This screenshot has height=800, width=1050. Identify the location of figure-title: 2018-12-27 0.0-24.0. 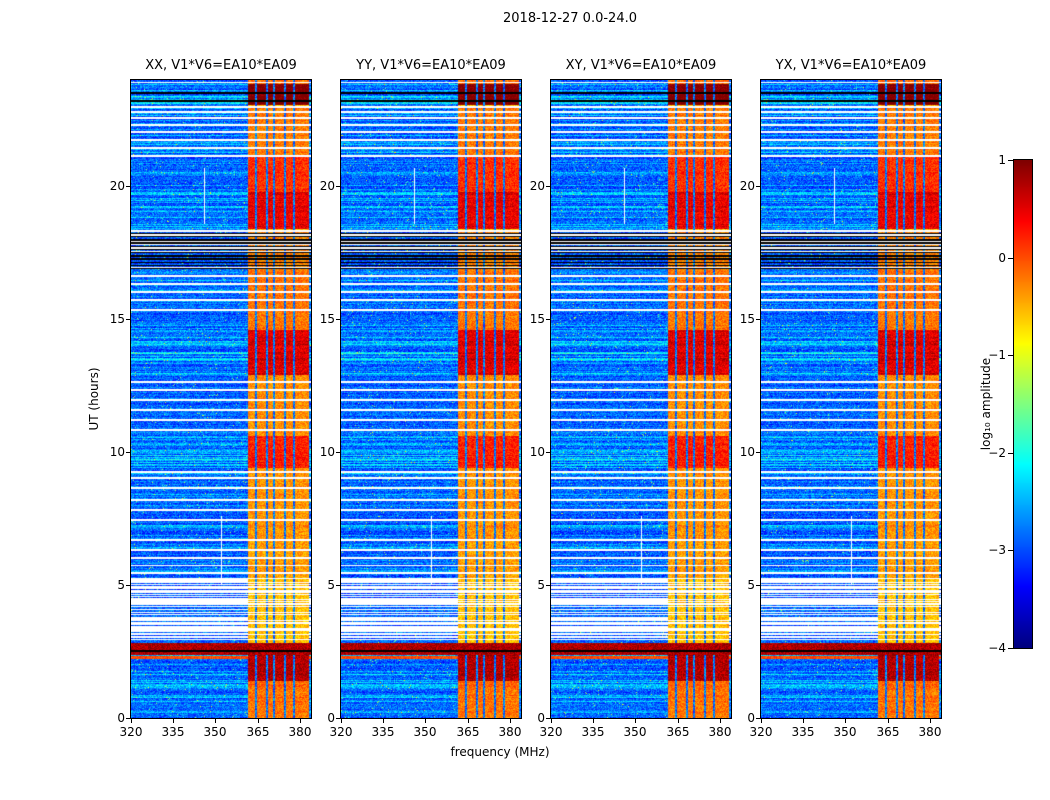
(570, 18).